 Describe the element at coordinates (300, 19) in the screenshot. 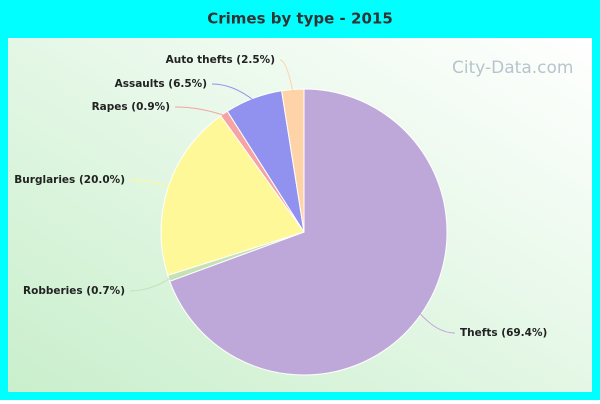

I see `chart-title: Crimes by type - 2015` at that location.